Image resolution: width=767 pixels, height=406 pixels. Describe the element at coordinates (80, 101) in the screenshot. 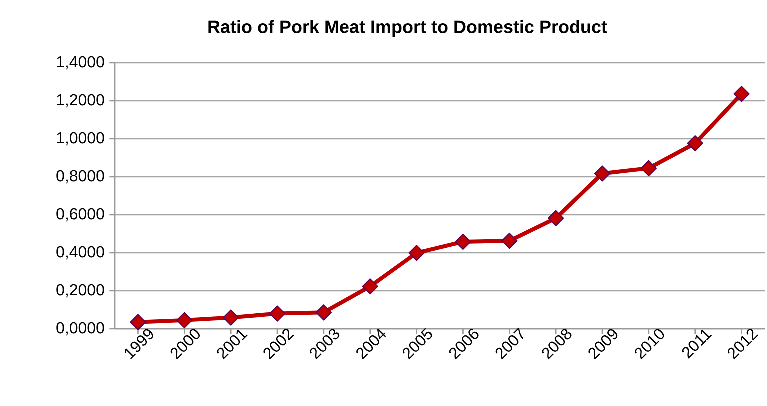

I see `y-tick-label: 1,2000` at that location.